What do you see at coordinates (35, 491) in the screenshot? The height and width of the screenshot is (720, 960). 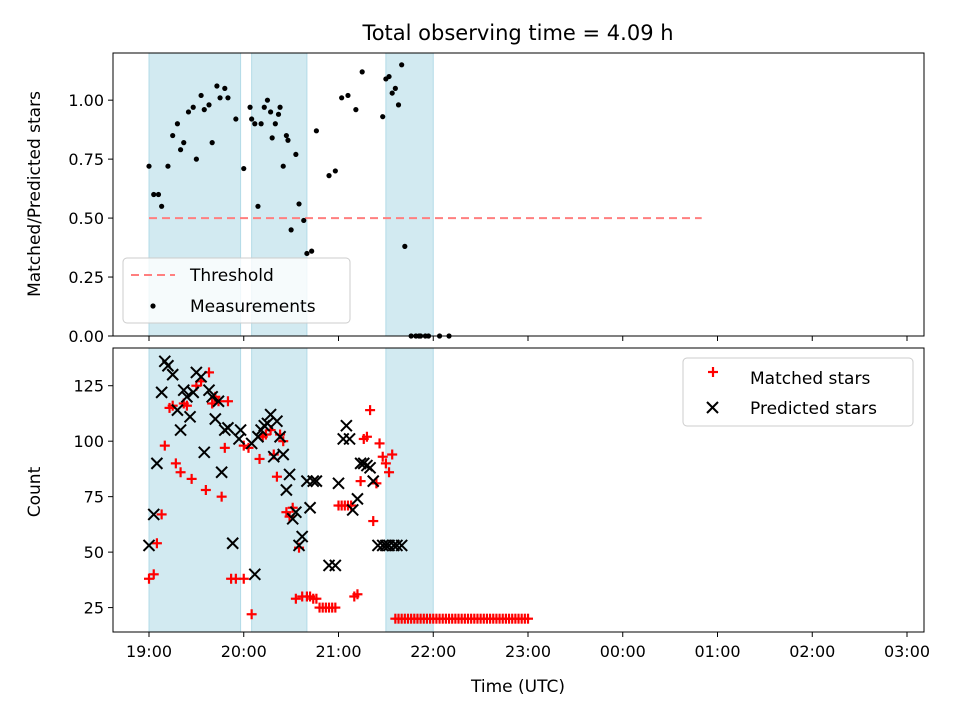 I see `ylabel-count: Count` at bounding box center [35, 491].